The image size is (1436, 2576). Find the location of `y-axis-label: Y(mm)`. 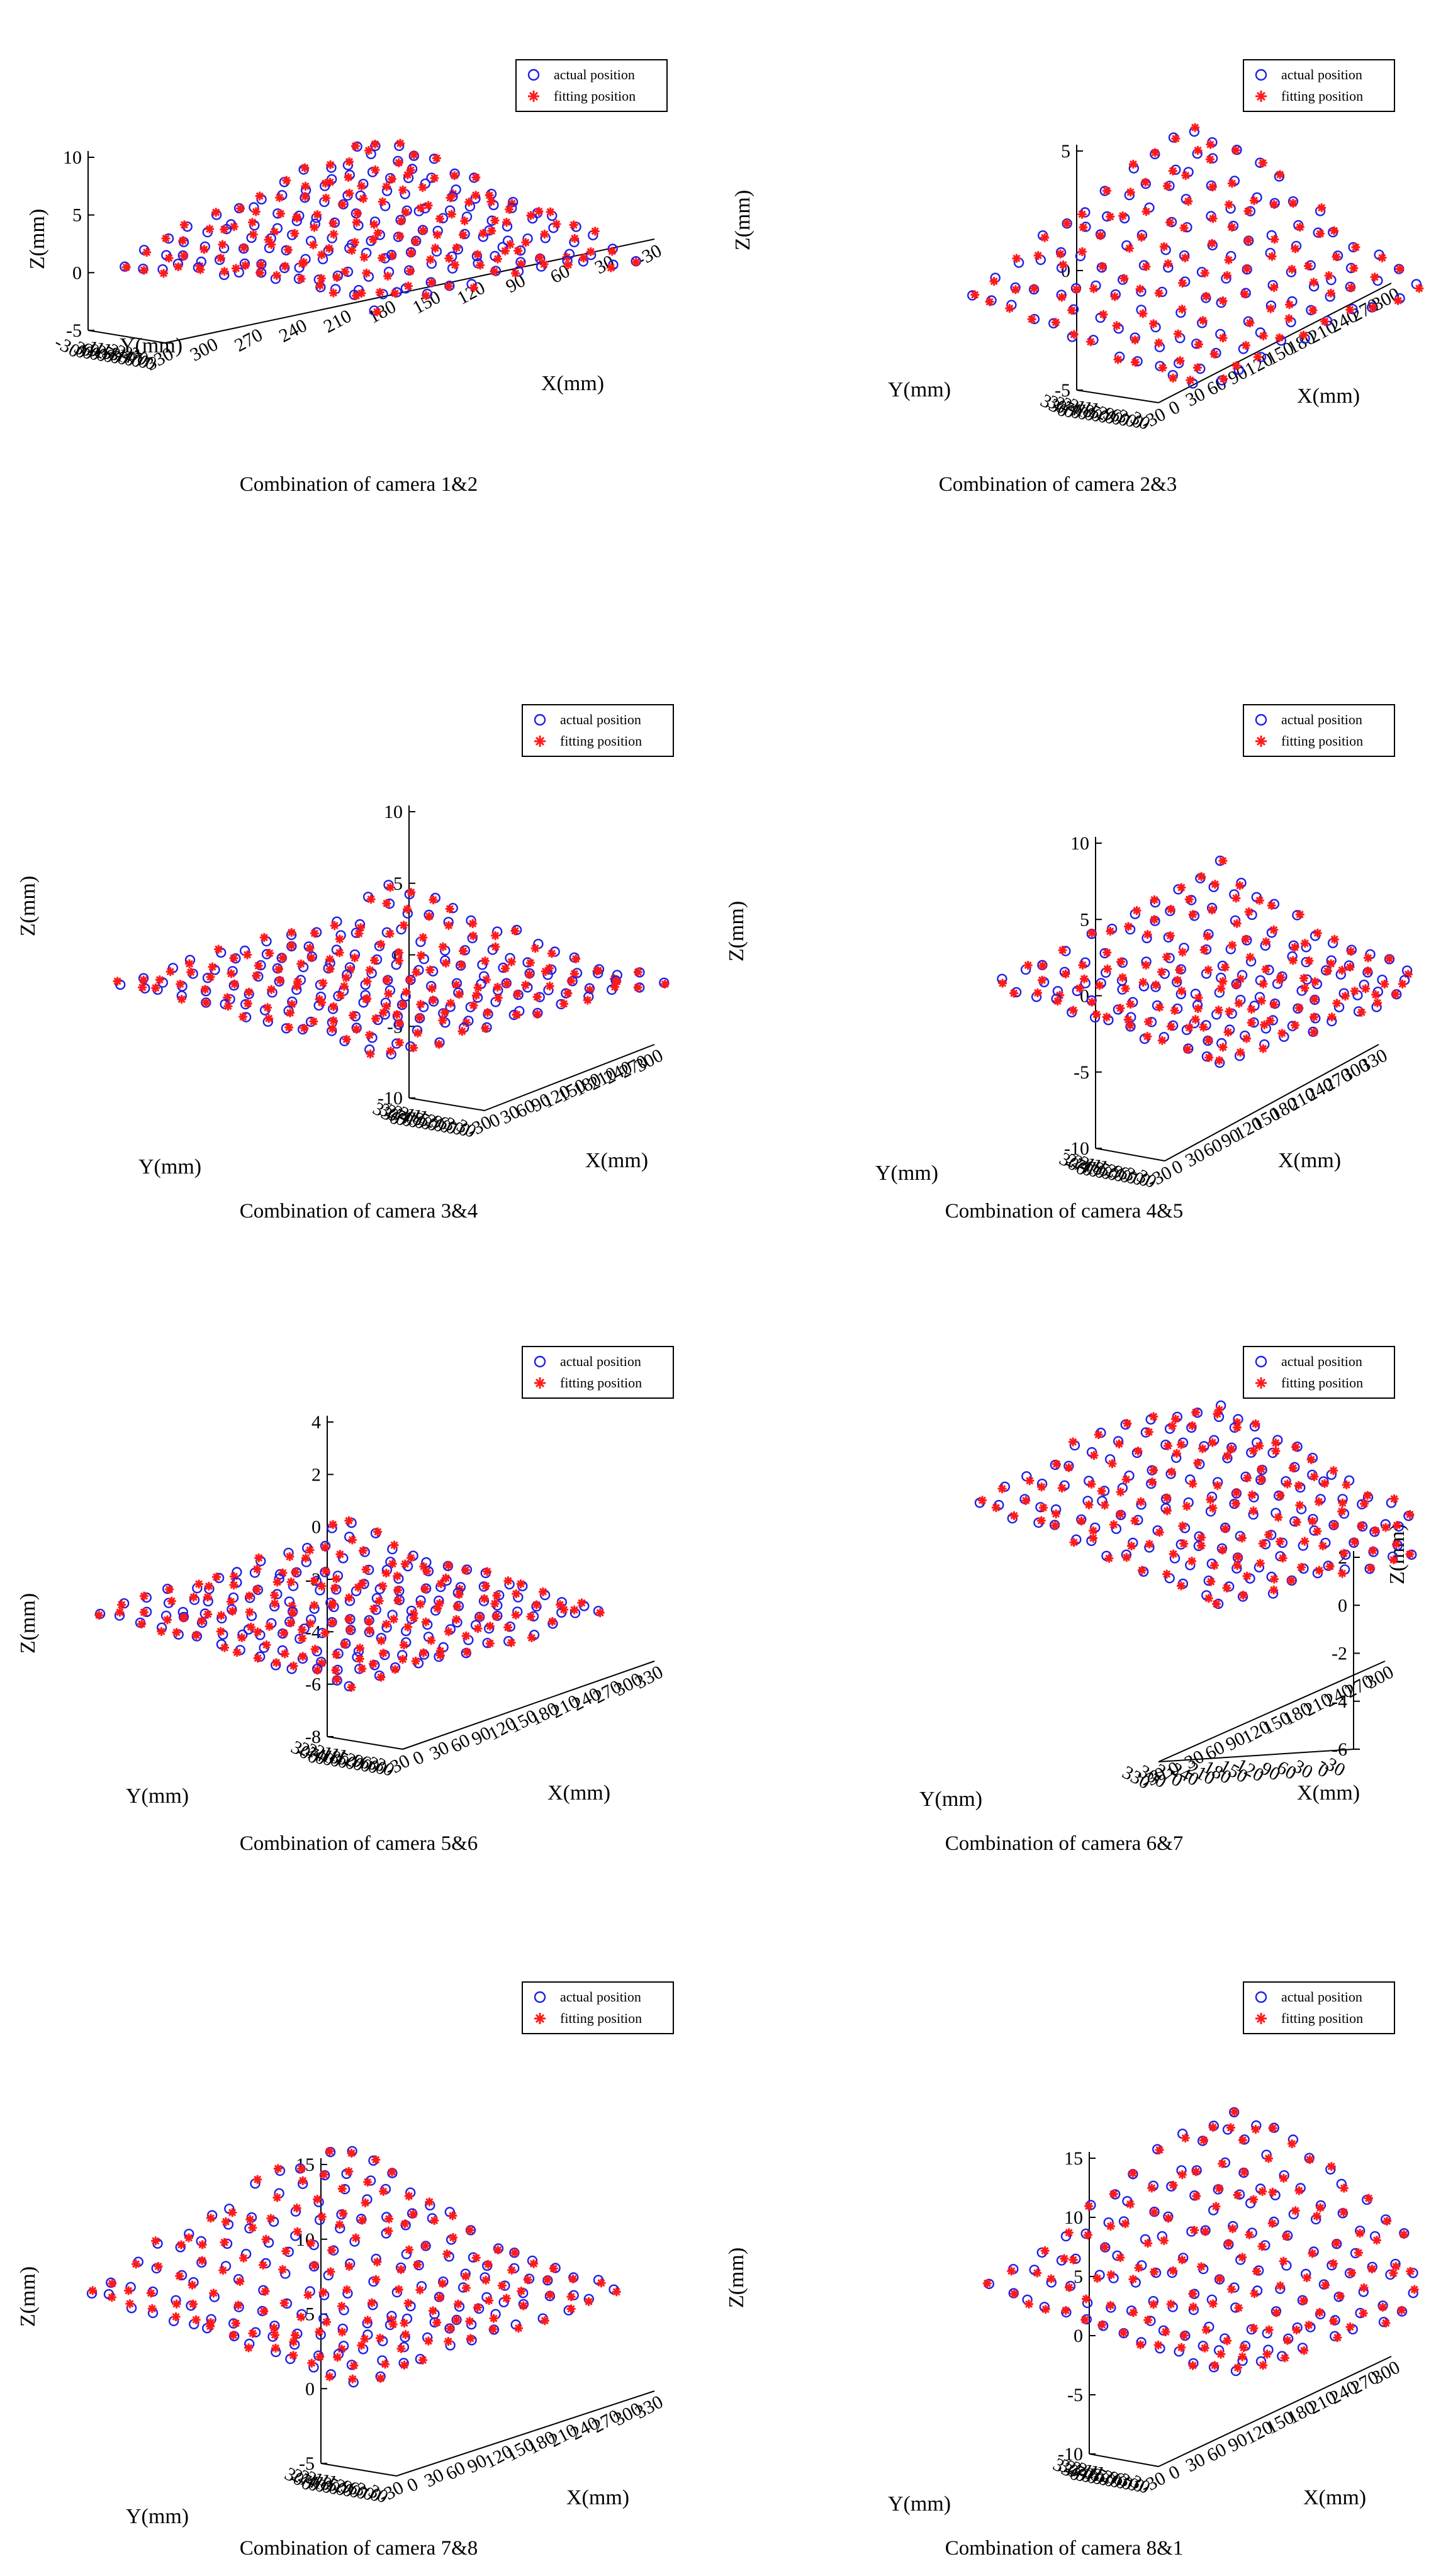

y-axis-label: Y(mm) is located at coordinates (169, 1167).